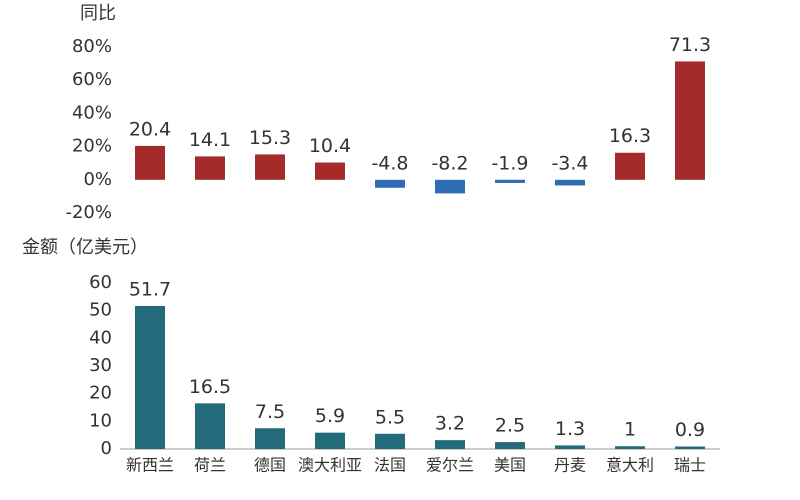 This screenshot has width=800, height=500. What do you see at coordinates (450, 424) in the screenshot?
I see `value-label: 3.2` at bounding box center [450, 424].